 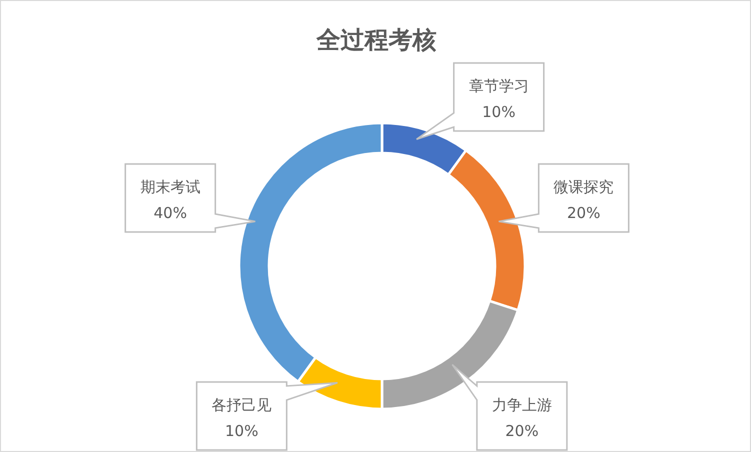 I want to click on chart-title: 全过程考核, so click(x=376, y=40).